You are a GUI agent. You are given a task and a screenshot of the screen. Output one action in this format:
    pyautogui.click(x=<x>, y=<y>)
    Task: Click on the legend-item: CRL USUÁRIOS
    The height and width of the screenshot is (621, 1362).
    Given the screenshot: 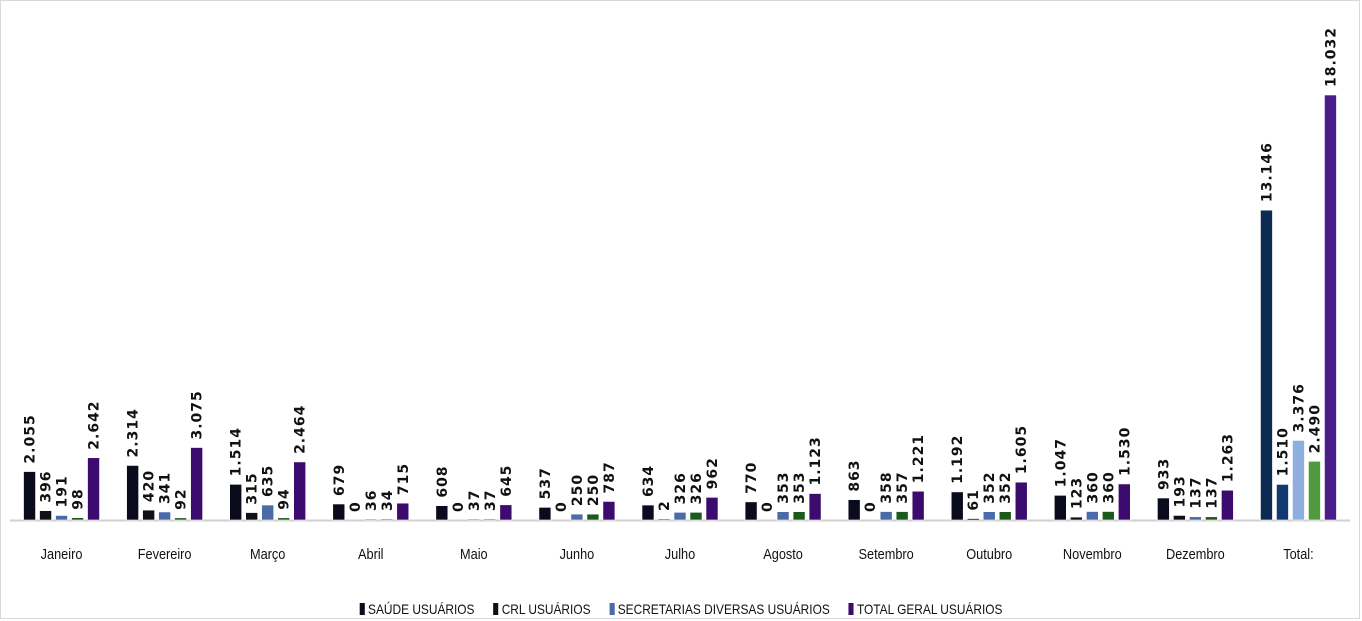 What is the action you would take?
    pyautogui.click(x=542, y=609)
    